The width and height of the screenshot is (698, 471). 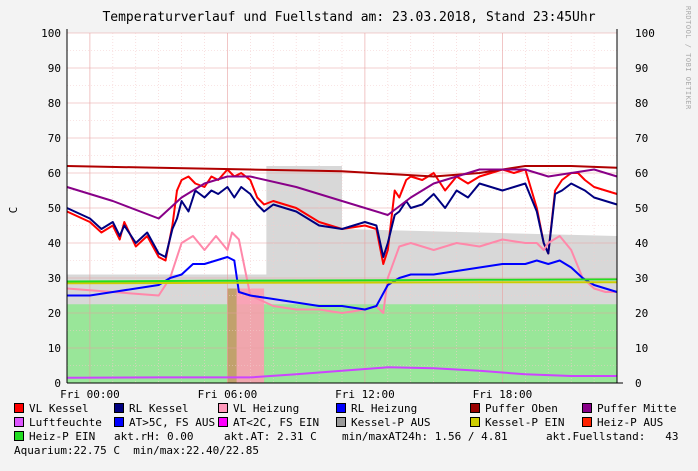 I want to click on legend-item-5: Puffer Mitte, so click(x=629, y=409).